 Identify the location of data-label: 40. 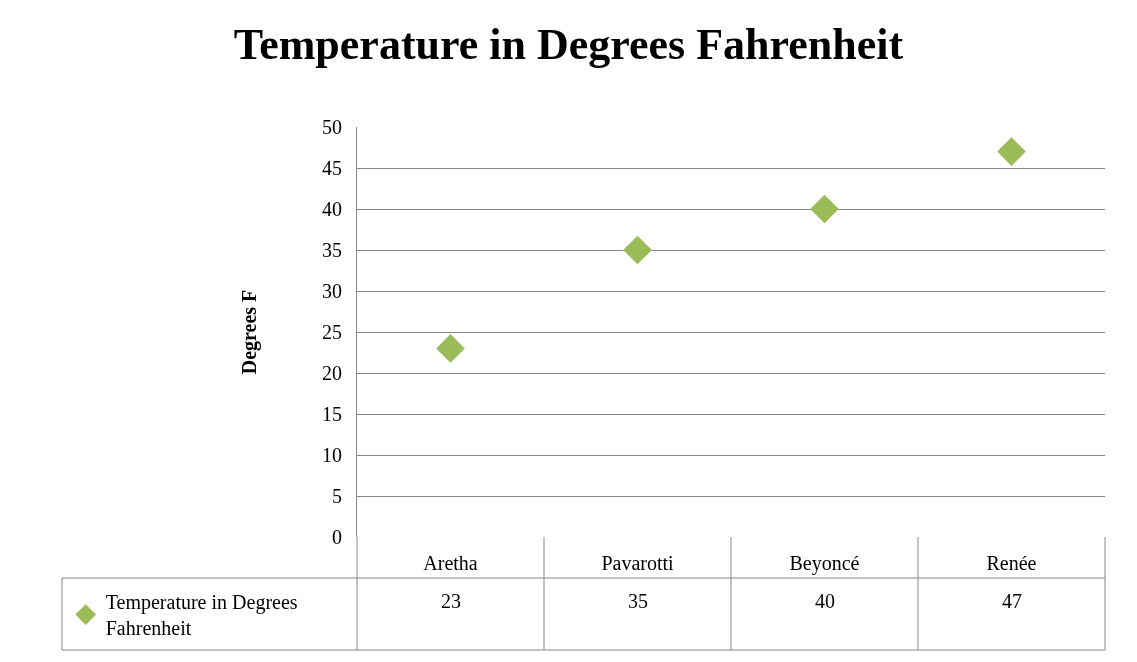
(825, 601).